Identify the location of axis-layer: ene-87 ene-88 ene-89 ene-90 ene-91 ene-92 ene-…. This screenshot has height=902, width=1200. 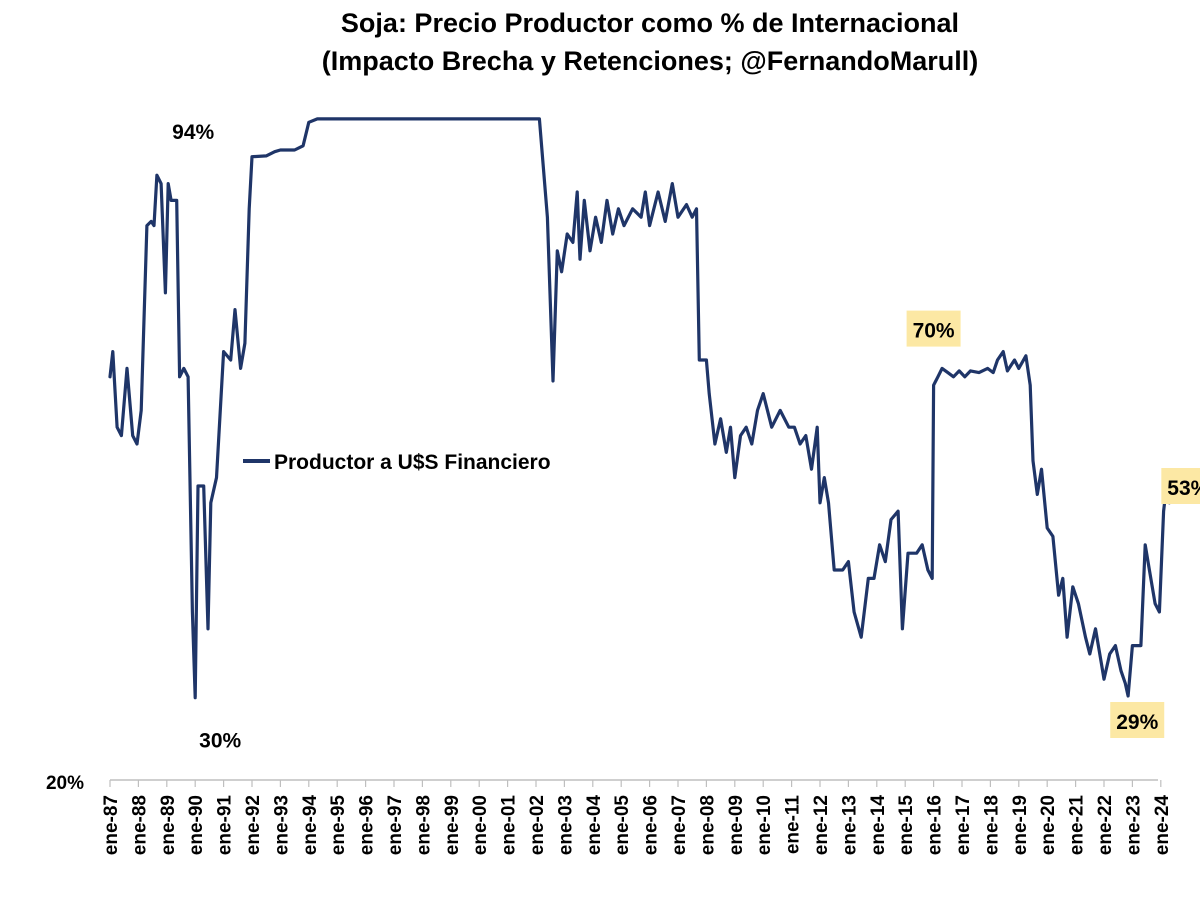
(609, 814).